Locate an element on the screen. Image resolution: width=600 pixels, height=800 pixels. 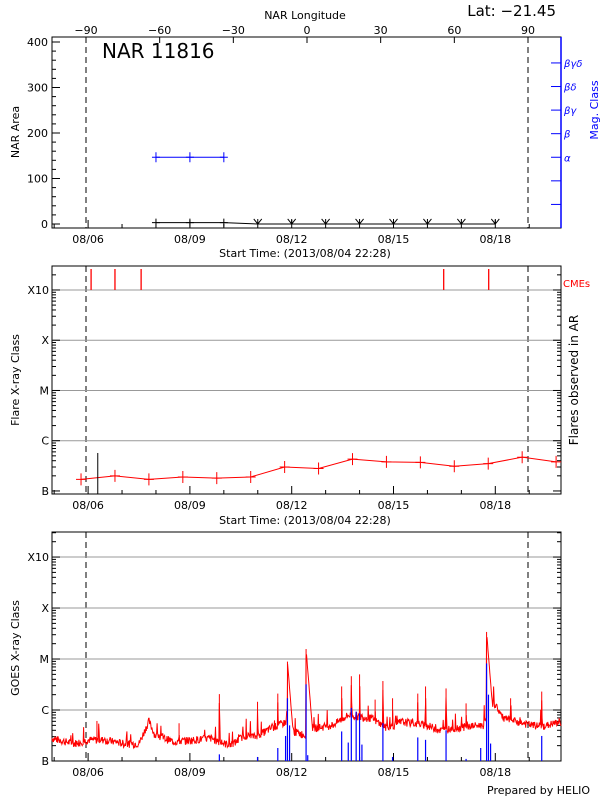
panel2-x-axis-title: Start Time: (2013/08/04 22:28) is located at coordinates (305, 520).